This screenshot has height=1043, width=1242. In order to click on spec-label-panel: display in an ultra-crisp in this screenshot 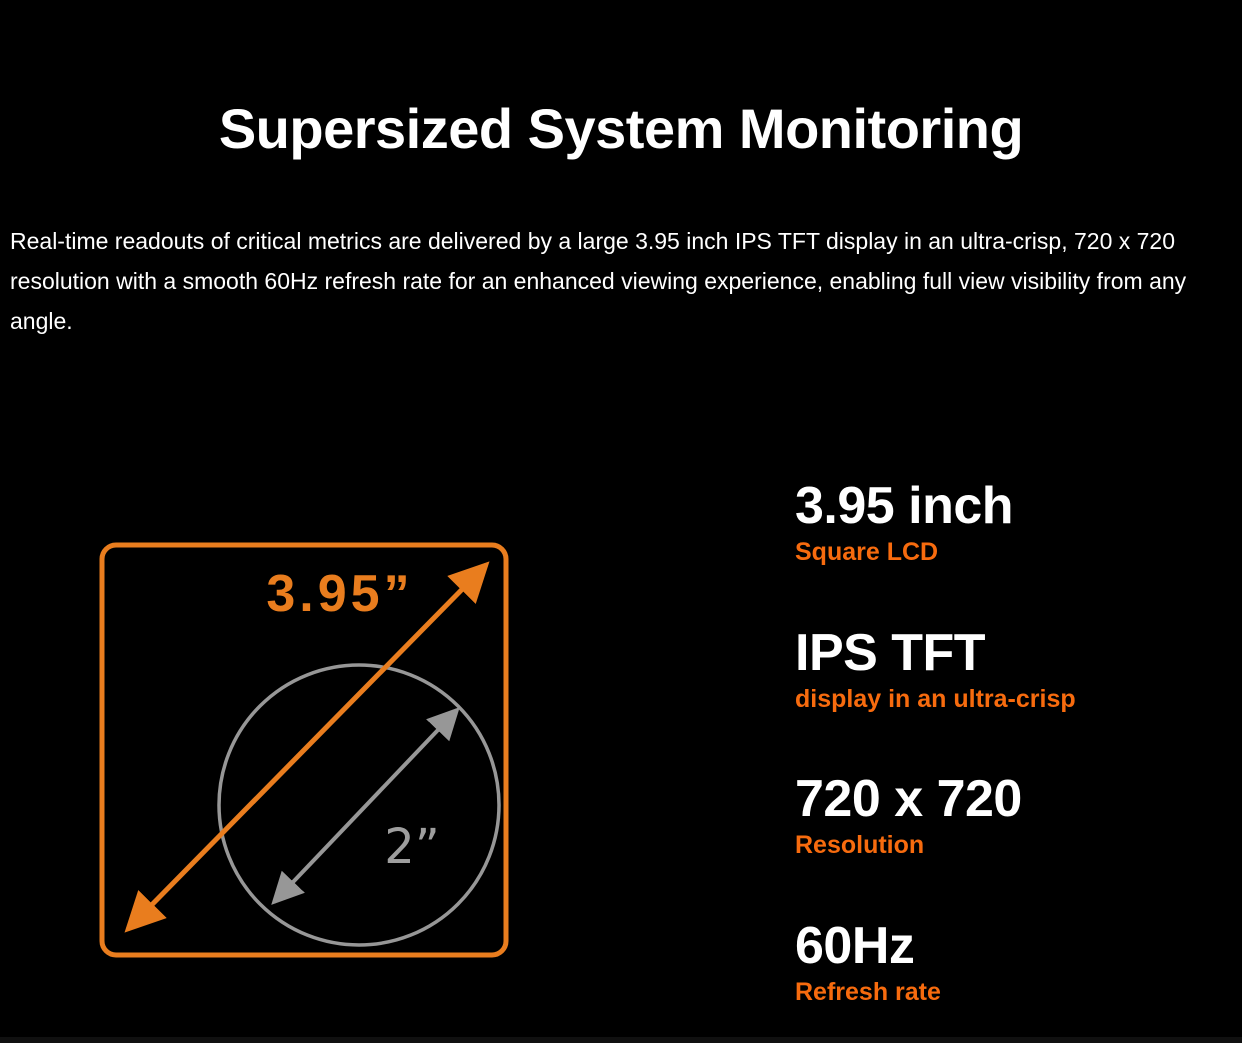, I will do `click(935, 698)`.